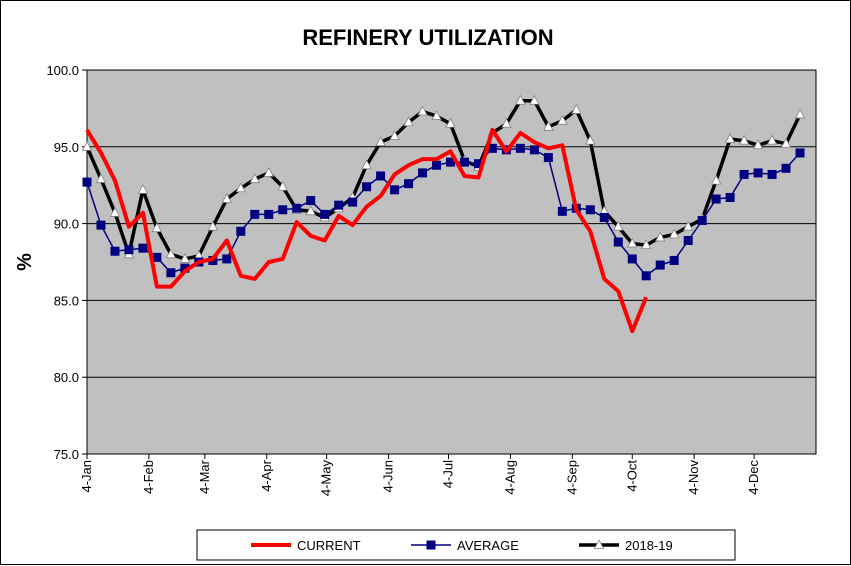  Describe the element at coordinates (66, 224) in the screenshot. I see `y-tick-label: 90.0` at that location.